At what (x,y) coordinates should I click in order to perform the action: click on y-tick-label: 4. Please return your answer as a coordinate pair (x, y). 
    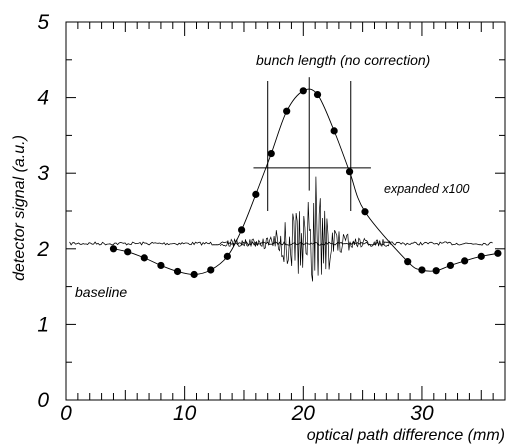
    Looking at the image, I should click on (43, 98).